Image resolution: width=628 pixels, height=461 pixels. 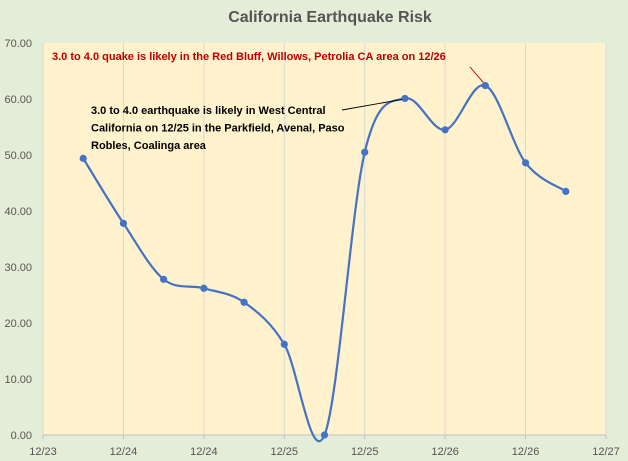 What do you see at coordinates (18, 212) in the screenshot?
I see `y-tick-label: 40.00` at bounding box center [18, 212].